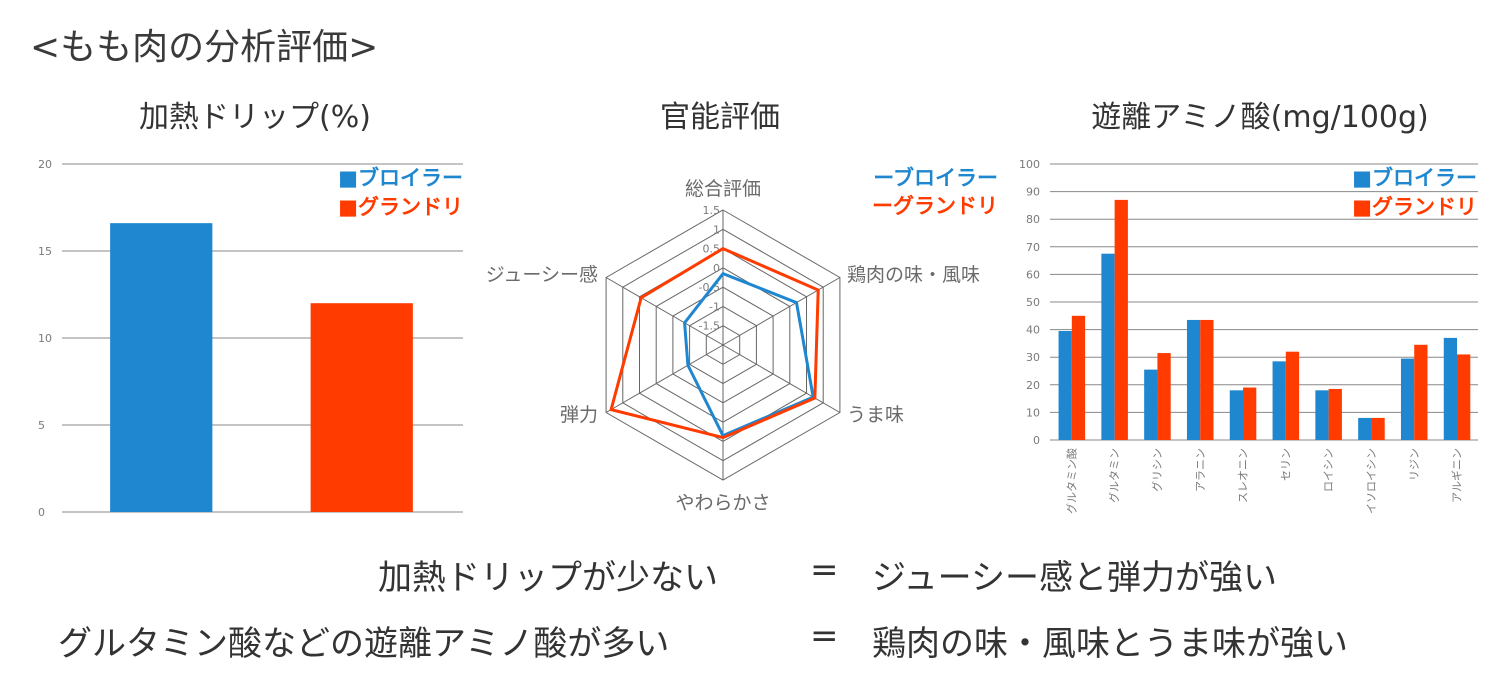 Image resolution: width=1500 pixels, height=688 pixels. What do you see at coordinates (1157, 470) in the screenshot?
I see `x-tick-label: グリシン` at bounding box center [1157, 470].